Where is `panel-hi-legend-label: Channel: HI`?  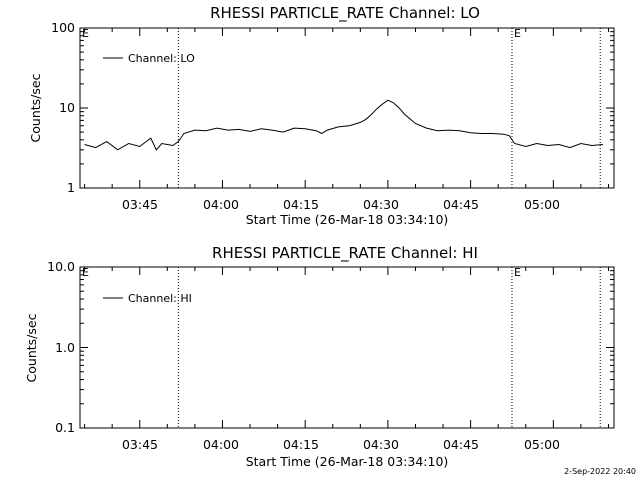
panel-hi-legend-label: Channel: HI is located at coordinates (160, 298).